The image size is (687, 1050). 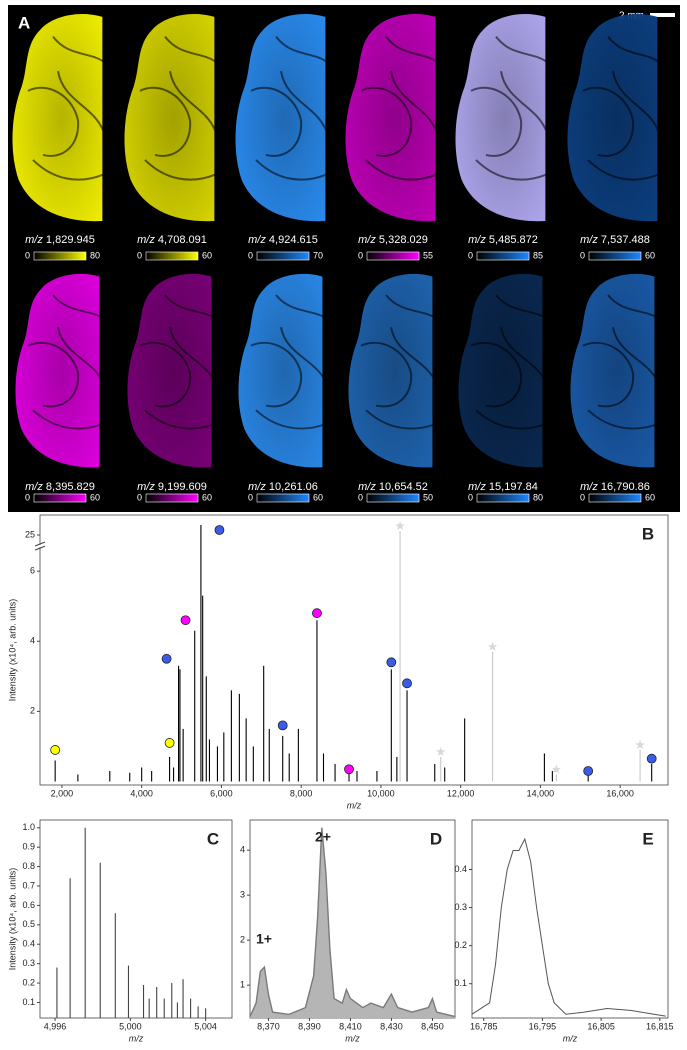 What do you see at coordinates (242, 895) in the screenshot?
I see `y-tick-label: 3` at bounding box center [242, 895].